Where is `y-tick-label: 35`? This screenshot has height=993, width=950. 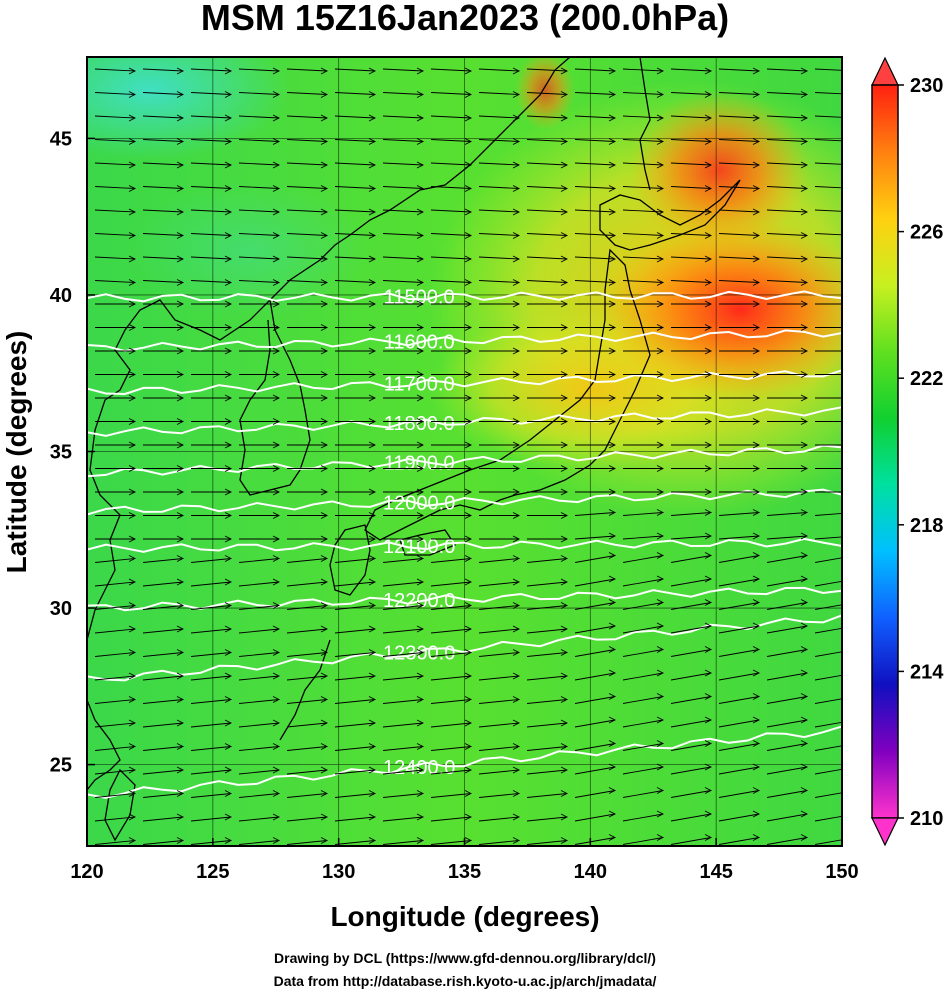 y-tick-label: 35 is located at coordinates (61, 453).